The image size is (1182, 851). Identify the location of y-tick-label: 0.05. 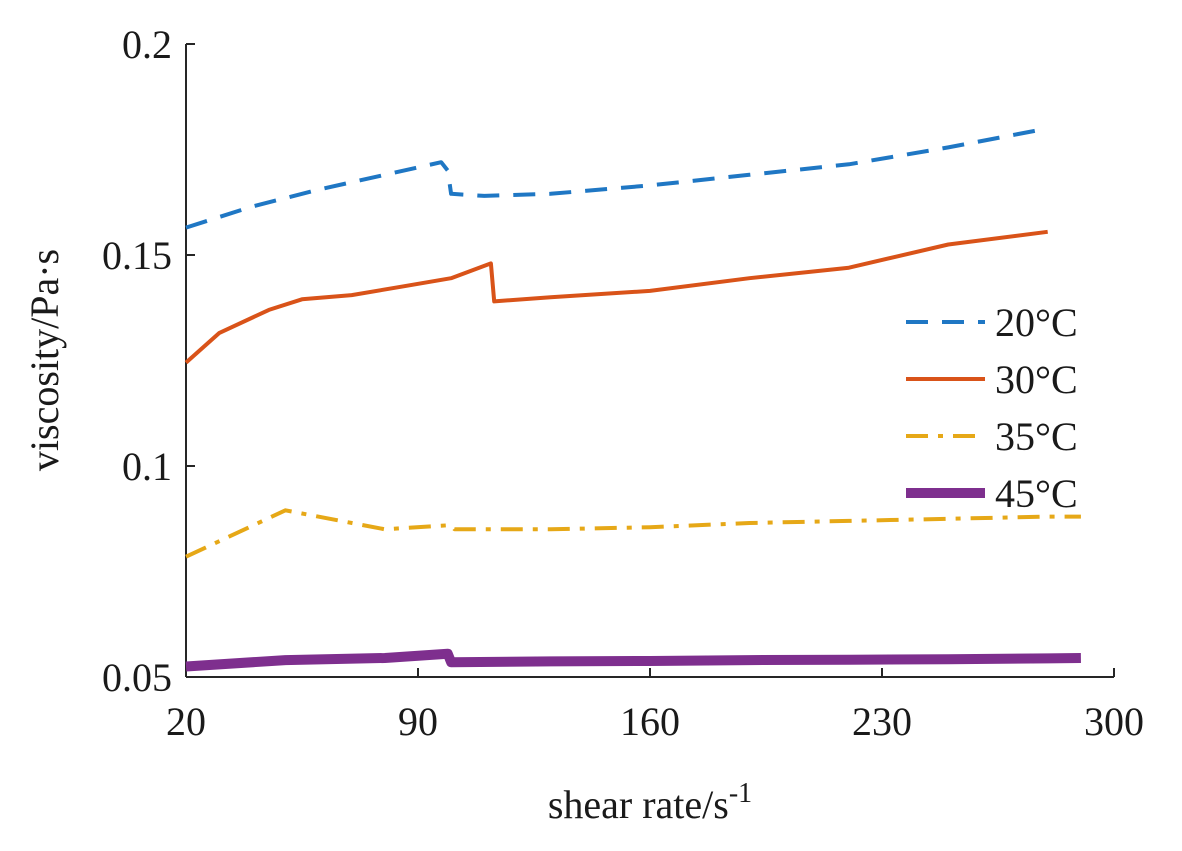
(137, 677).